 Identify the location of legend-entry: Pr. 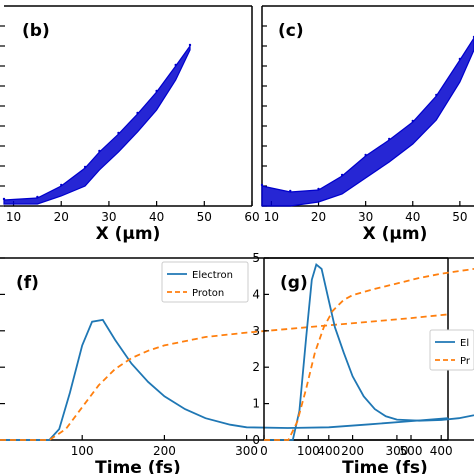
(465, 361).